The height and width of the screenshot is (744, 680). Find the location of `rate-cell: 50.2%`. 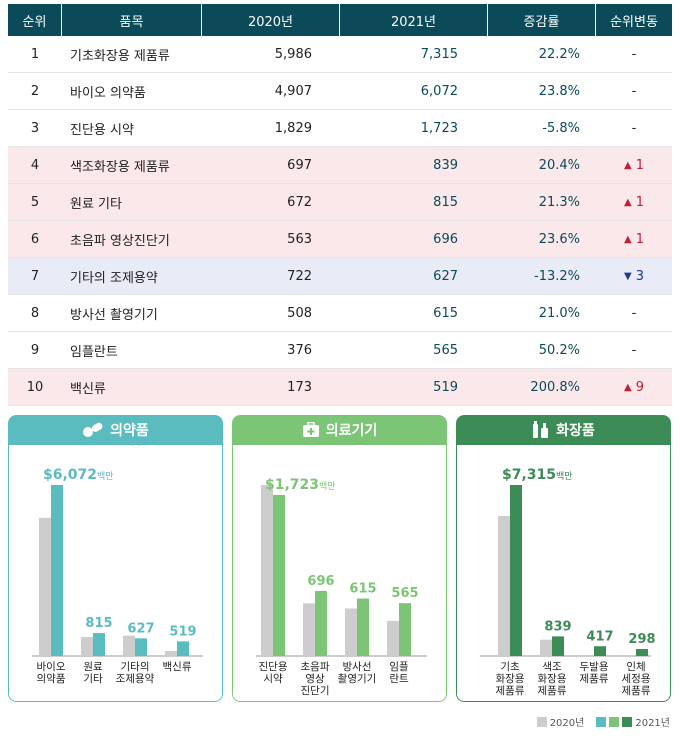

rate-cell: 50.2% is located at coordinates (542, 350).